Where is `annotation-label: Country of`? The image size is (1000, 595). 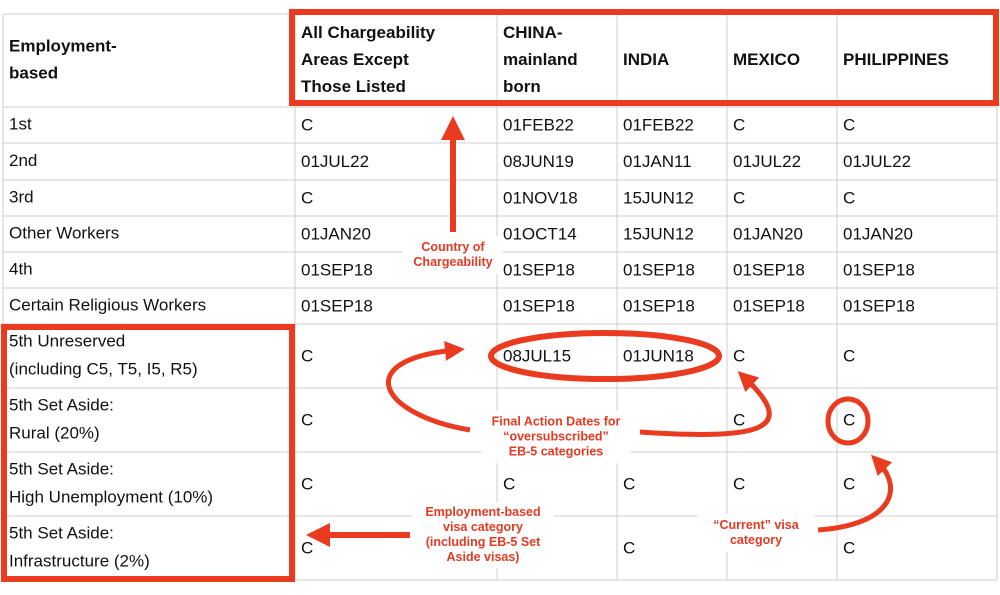 annotation-label: Country of is located at coordinates (453, 247).